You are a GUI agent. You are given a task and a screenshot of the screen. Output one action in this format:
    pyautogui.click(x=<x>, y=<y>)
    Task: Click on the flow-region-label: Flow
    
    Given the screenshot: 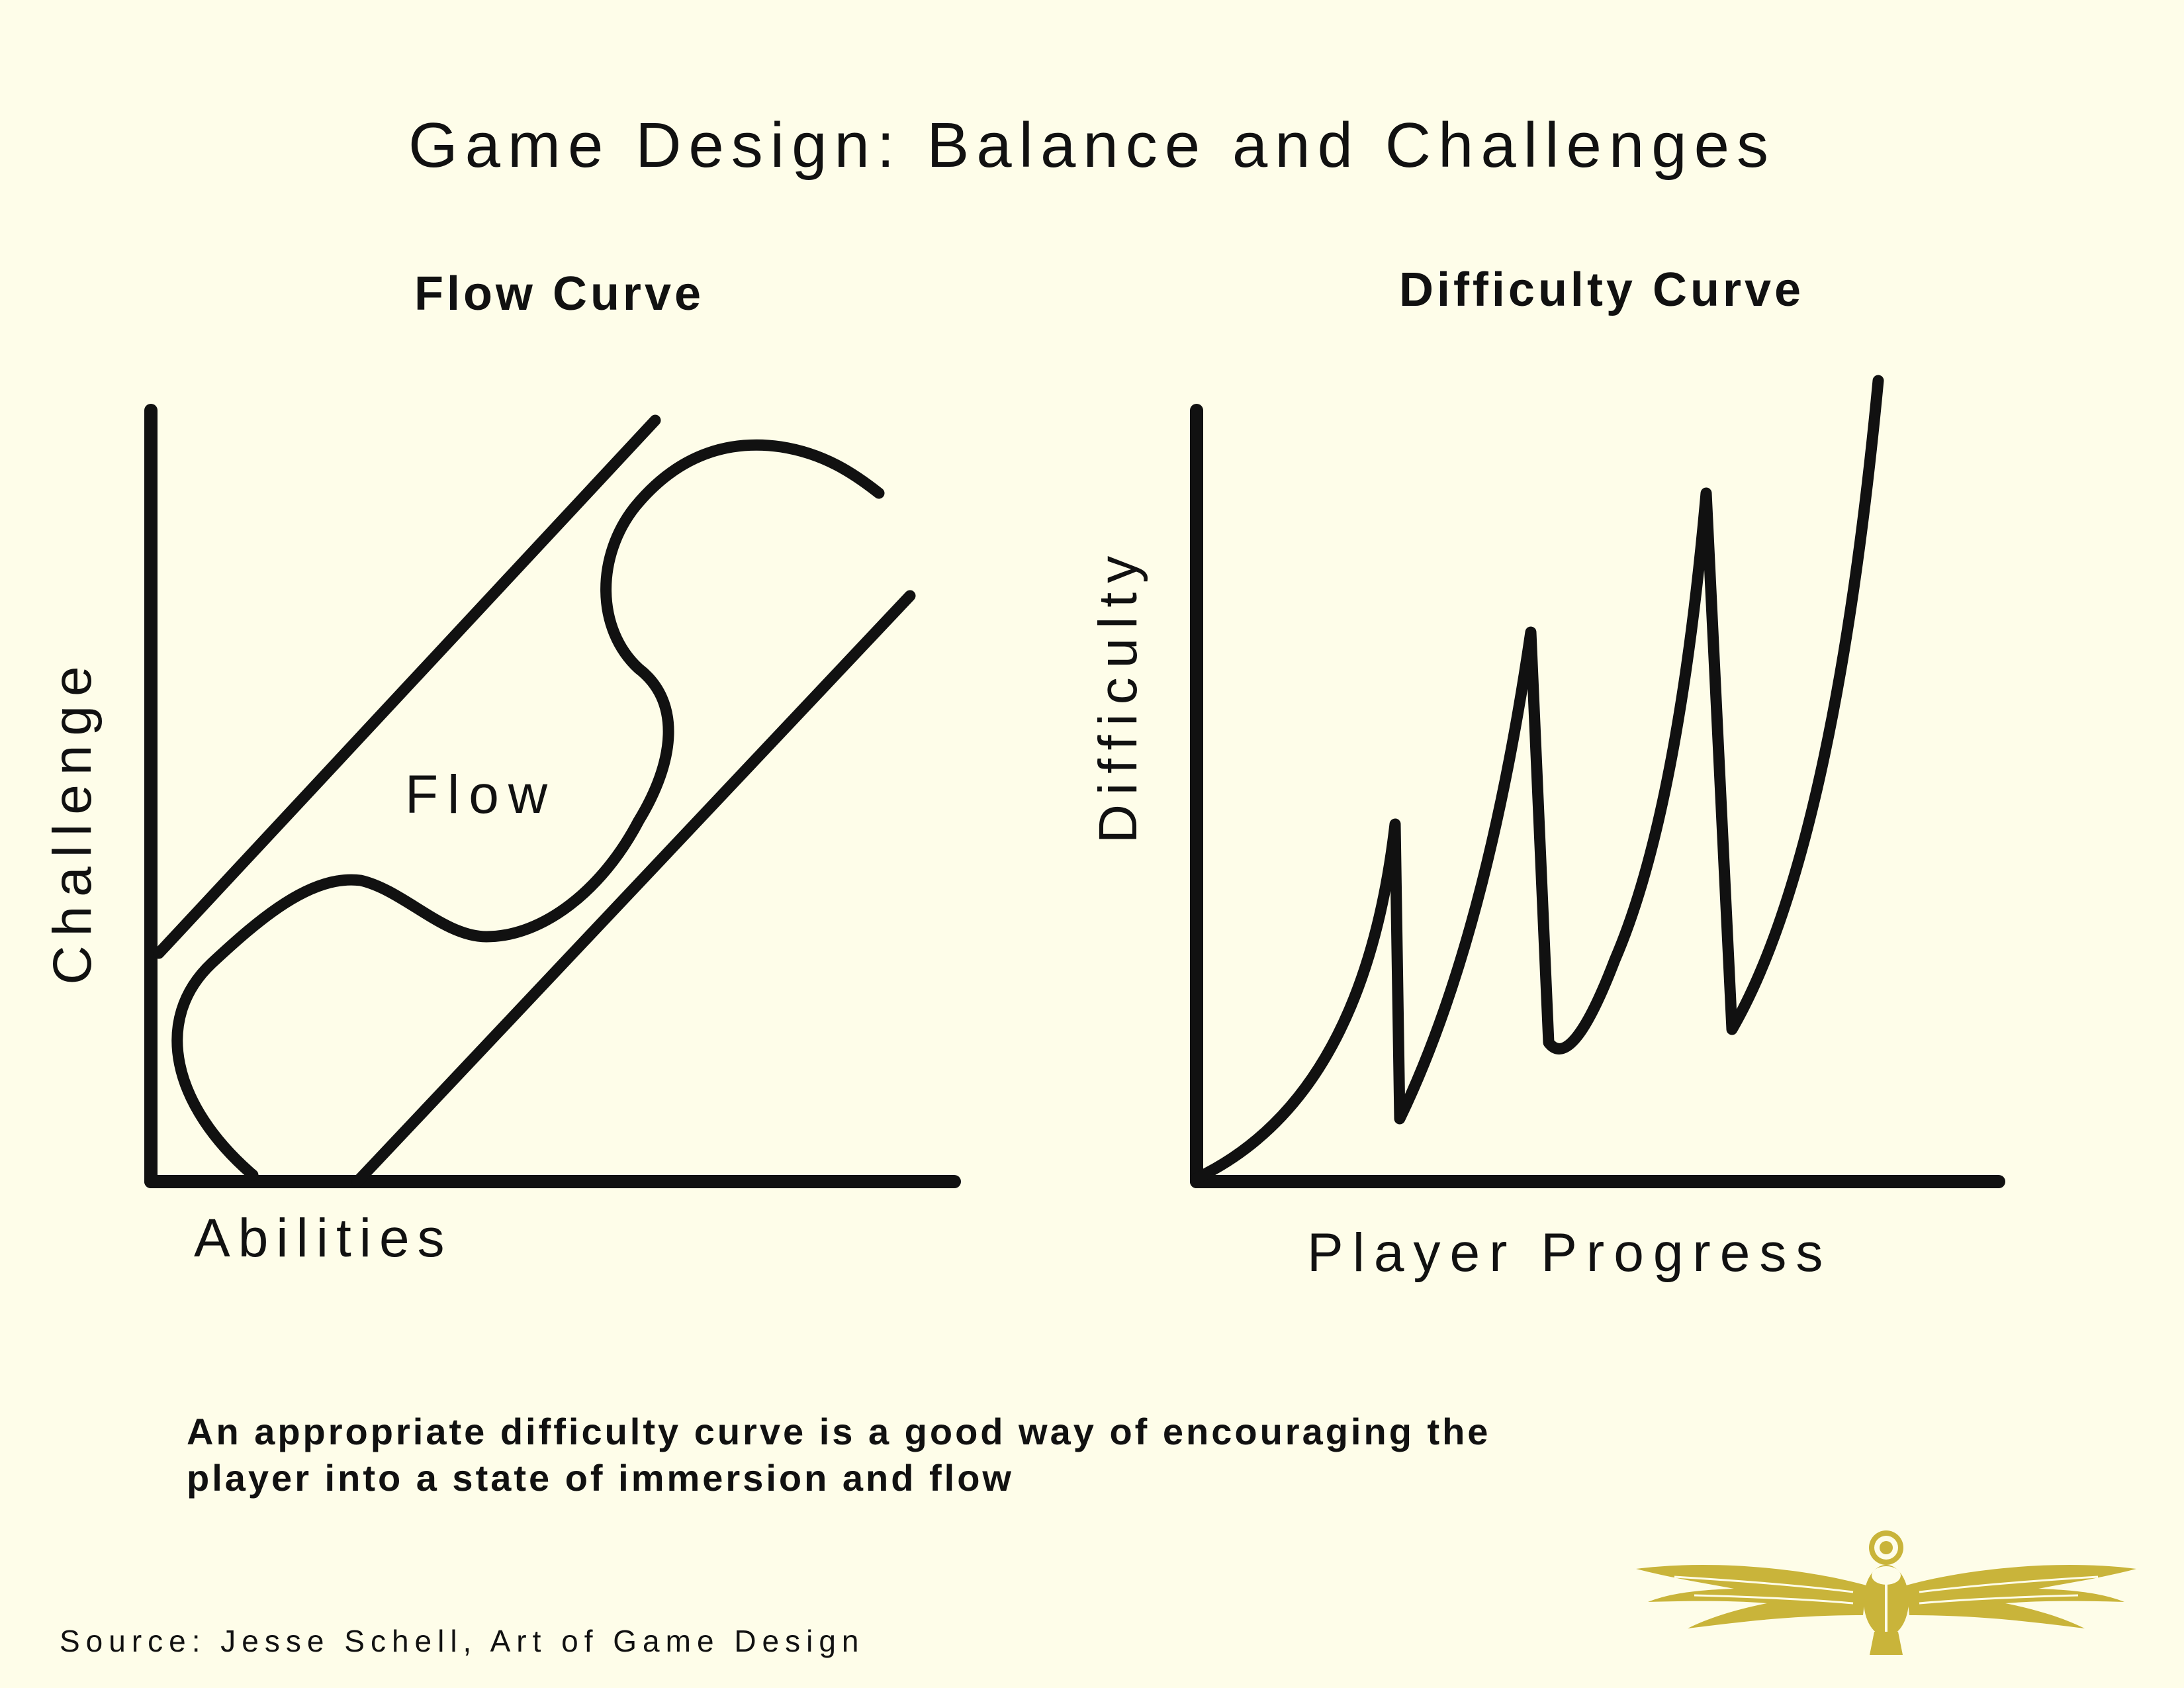 What is the action you would take?
    pyautogui.click(x=481, y=795)
    